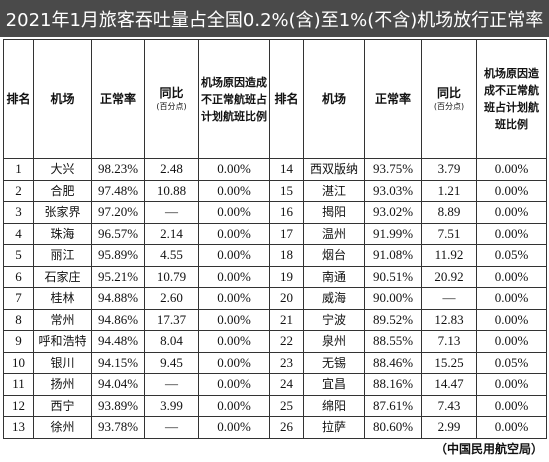  What do you see at coordinates (334, 169) in the screenshot?
I see `cell-airport: 西双版纳` at bounding box center [334, 169].